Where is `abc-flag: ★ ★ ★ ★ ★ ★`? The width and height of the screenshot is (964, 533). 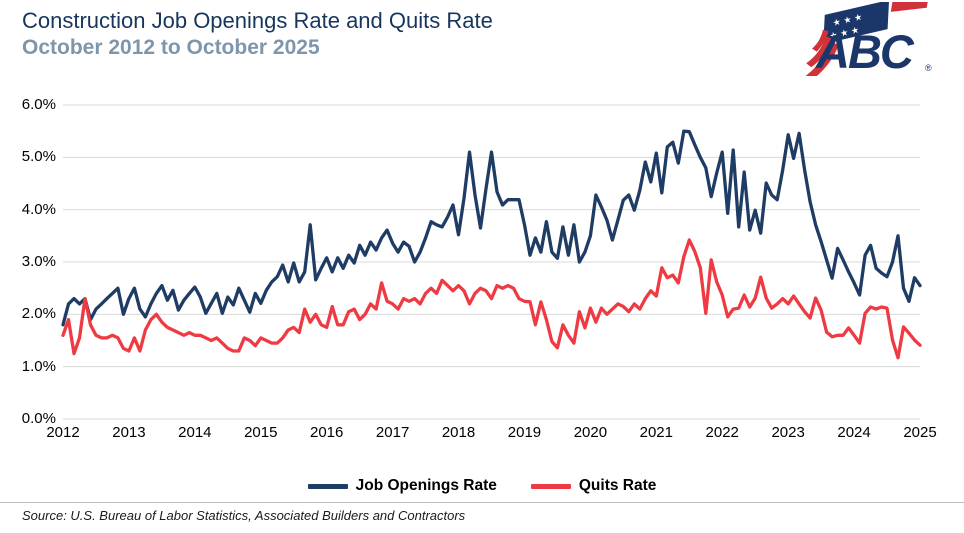 abc-flag: ★ ★ ★ ★ ★ ★ is located at coordinates (864, 39).